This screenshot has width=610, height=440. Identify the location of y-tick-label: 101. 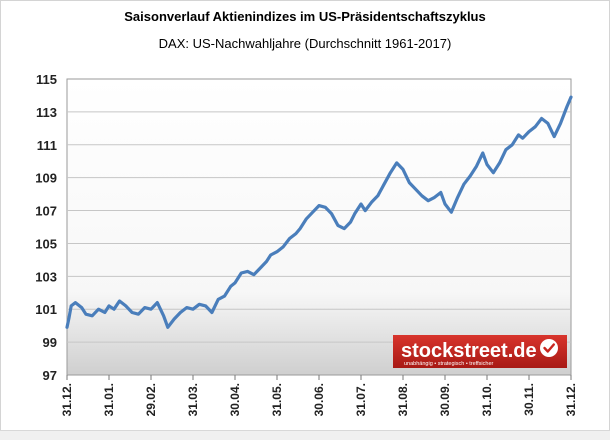
(46, 309).